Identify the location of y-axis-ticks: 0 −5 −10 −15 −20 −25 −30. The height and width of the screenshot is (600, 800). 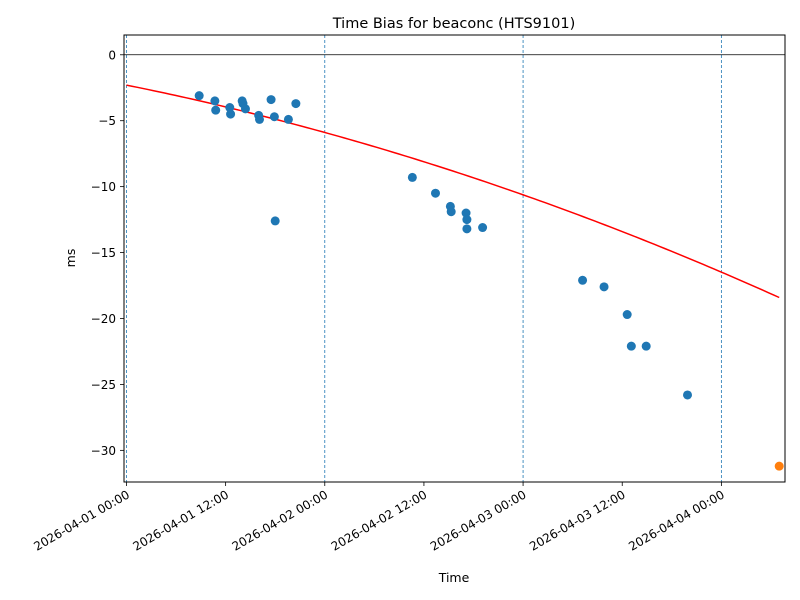
(107, 253).